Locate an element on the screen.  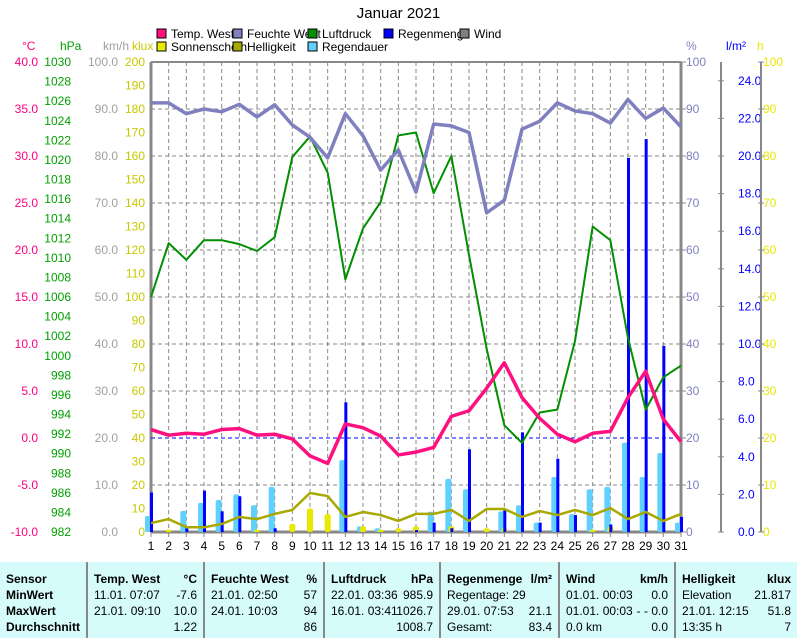
axis-tick-rain: 8.0 is located at coordinates (746, 382).